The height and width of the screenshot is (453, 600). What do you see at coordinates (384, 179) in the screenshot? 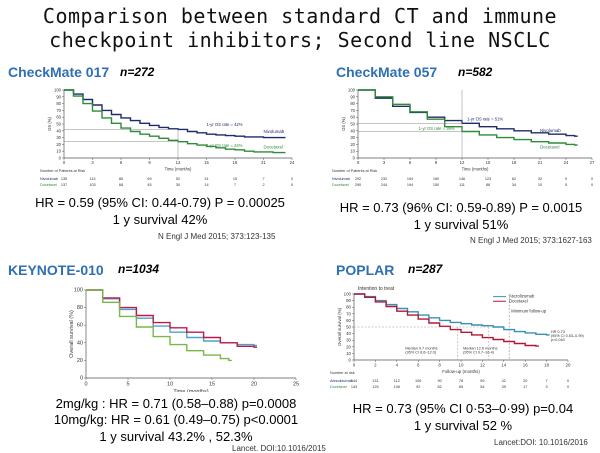
I see `checkmate057-risk-cell: 232` at bounding box center [384, 179].